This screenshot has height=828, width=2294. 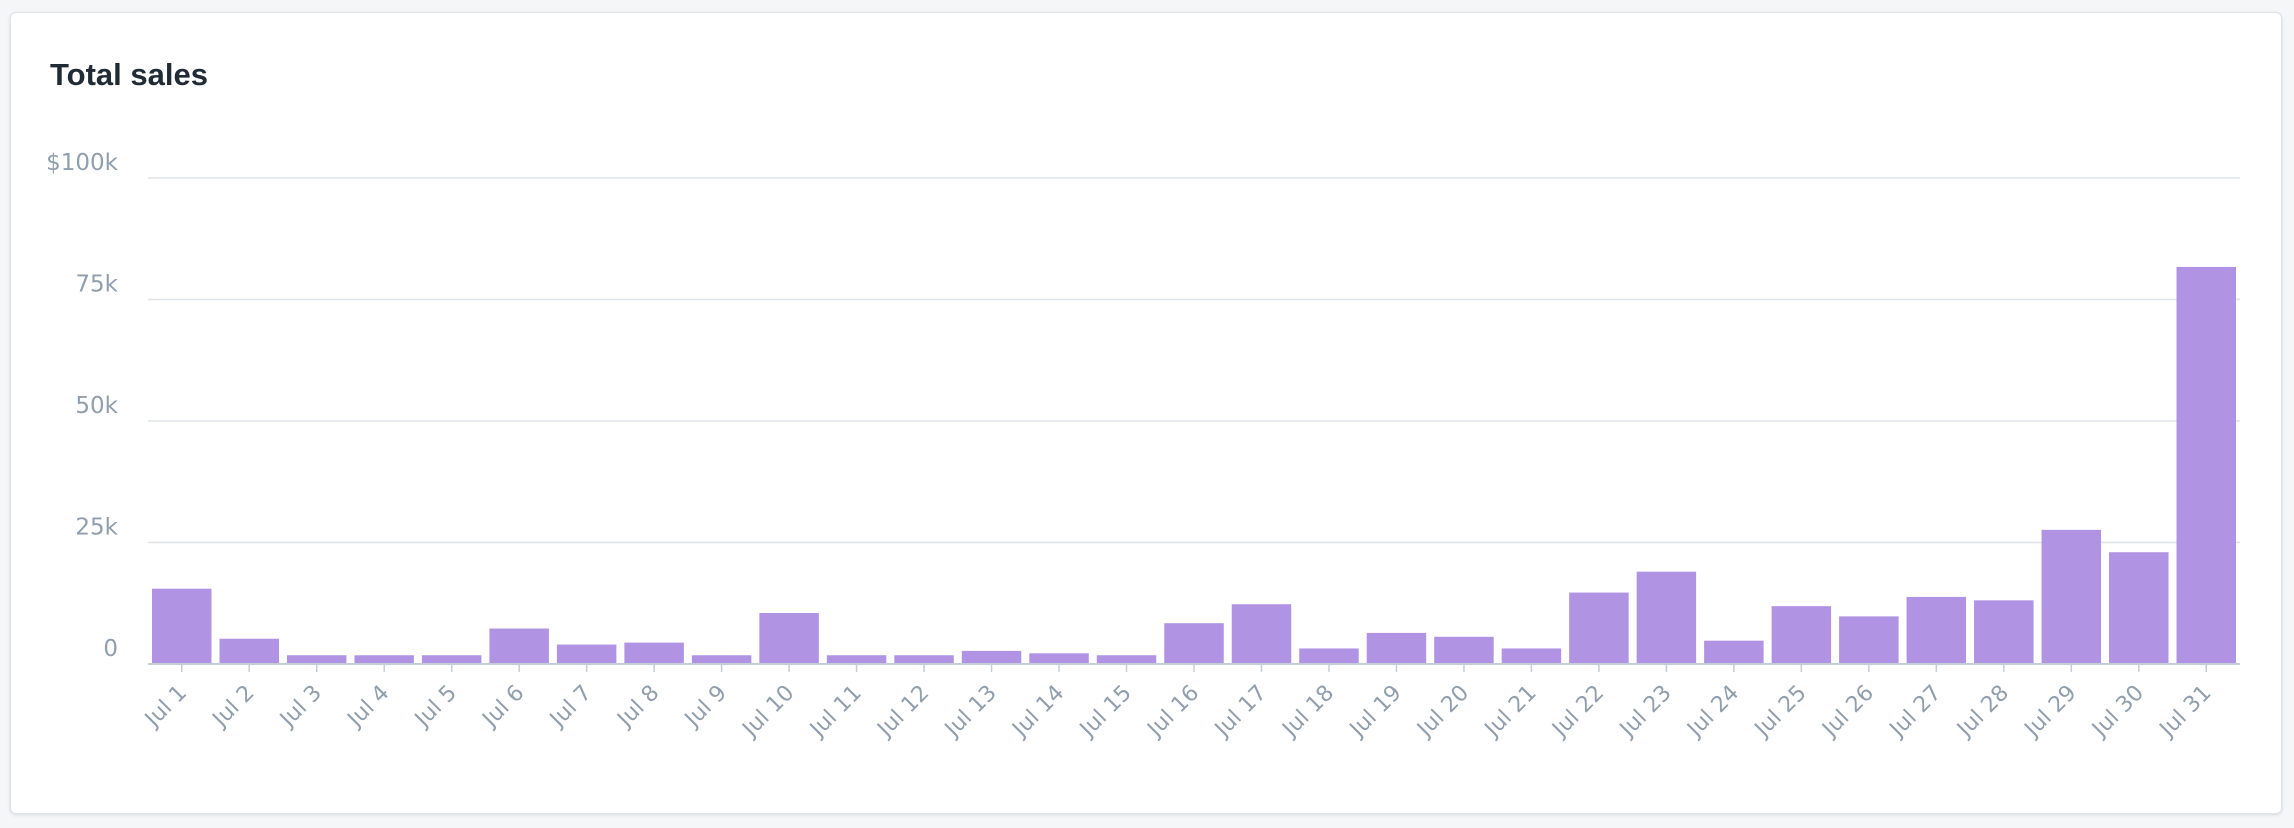 What do you see at coordinates (165, 707) in the screenshot?
I see `x-tick-label: Jul 1` at bounding box center [165, 707].